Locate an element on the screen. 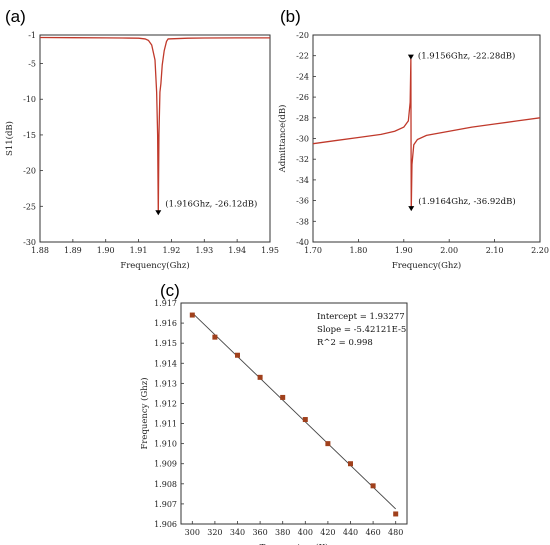 This screenshot has width=550, height=545. y-tick-label: 1.908 is located at coordinates (165, 484).